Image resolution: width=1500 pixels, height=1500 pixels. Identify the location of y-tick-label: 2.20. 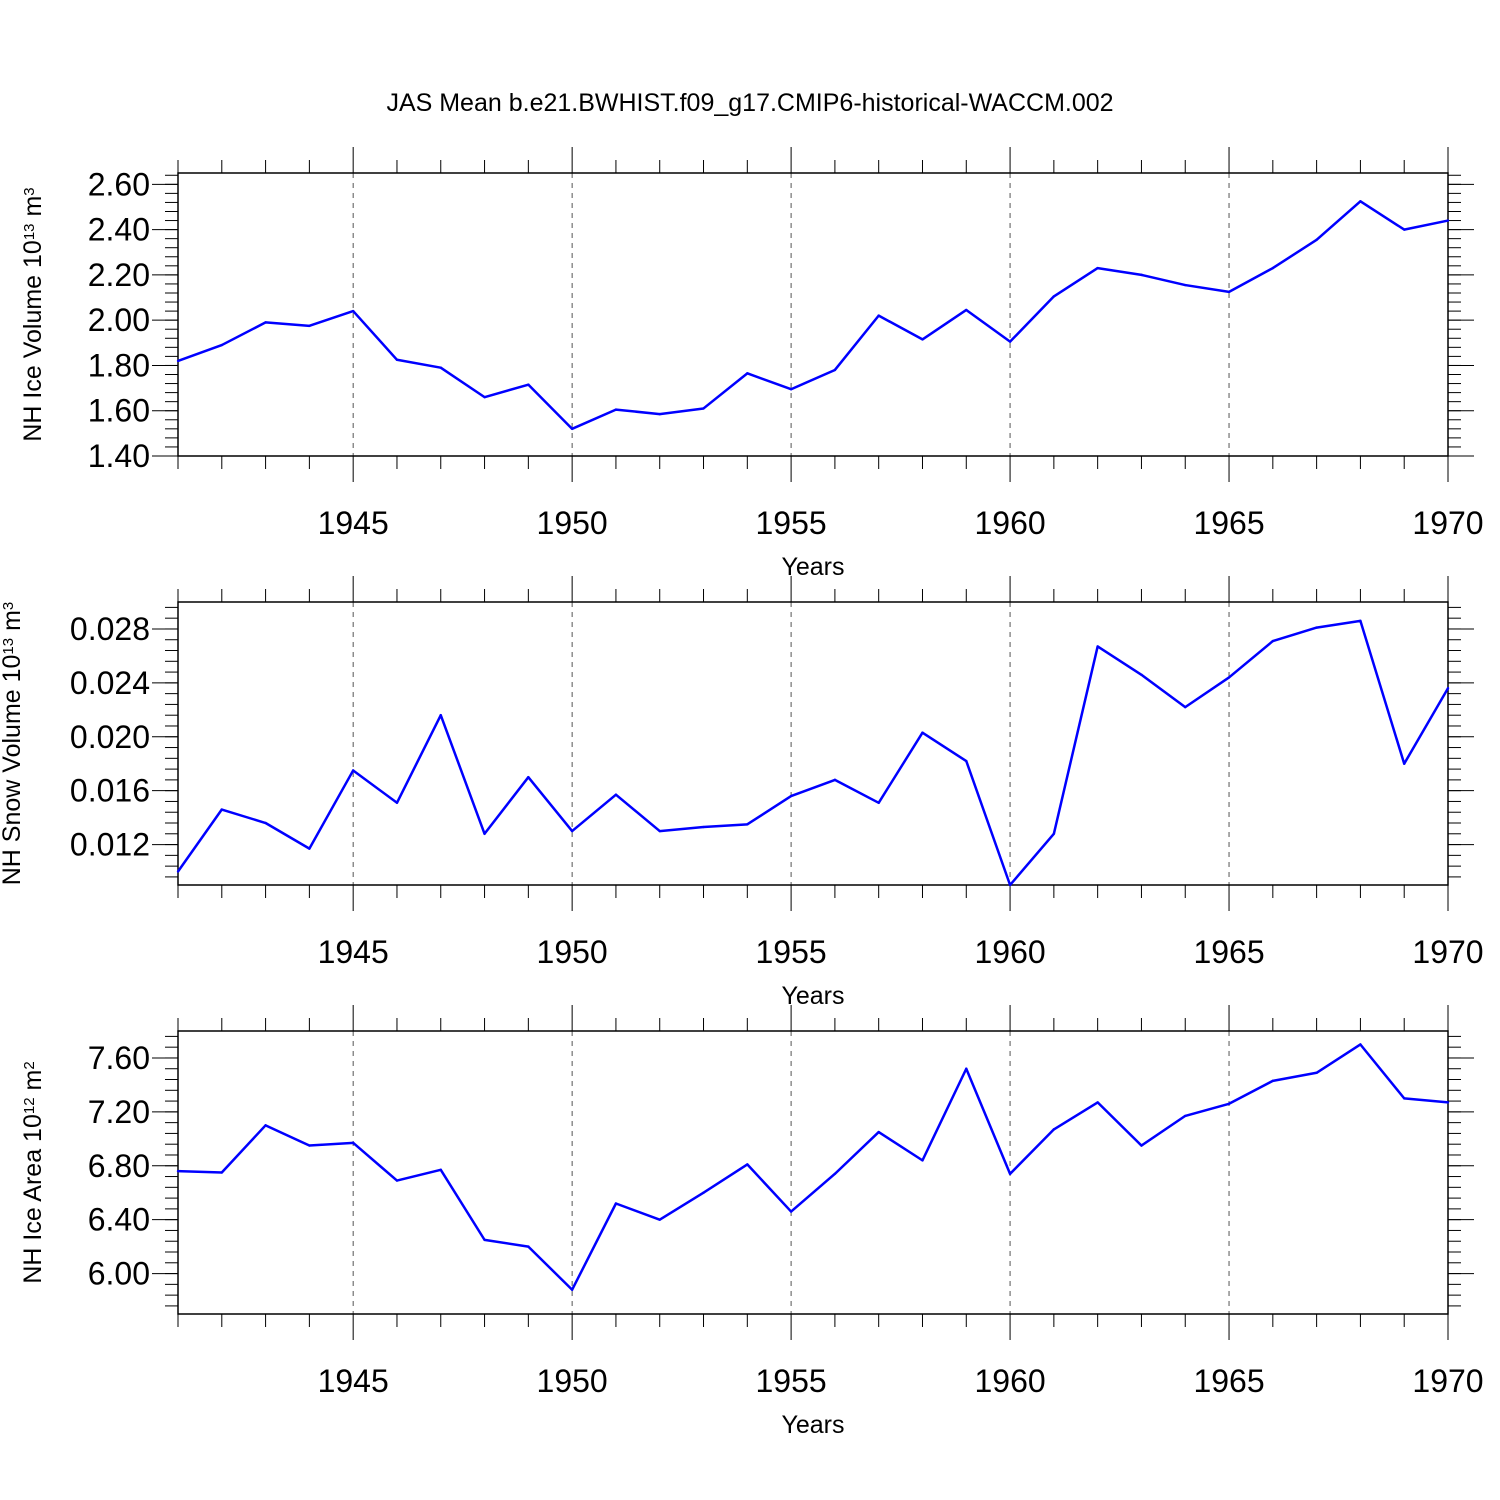
(119, 275).